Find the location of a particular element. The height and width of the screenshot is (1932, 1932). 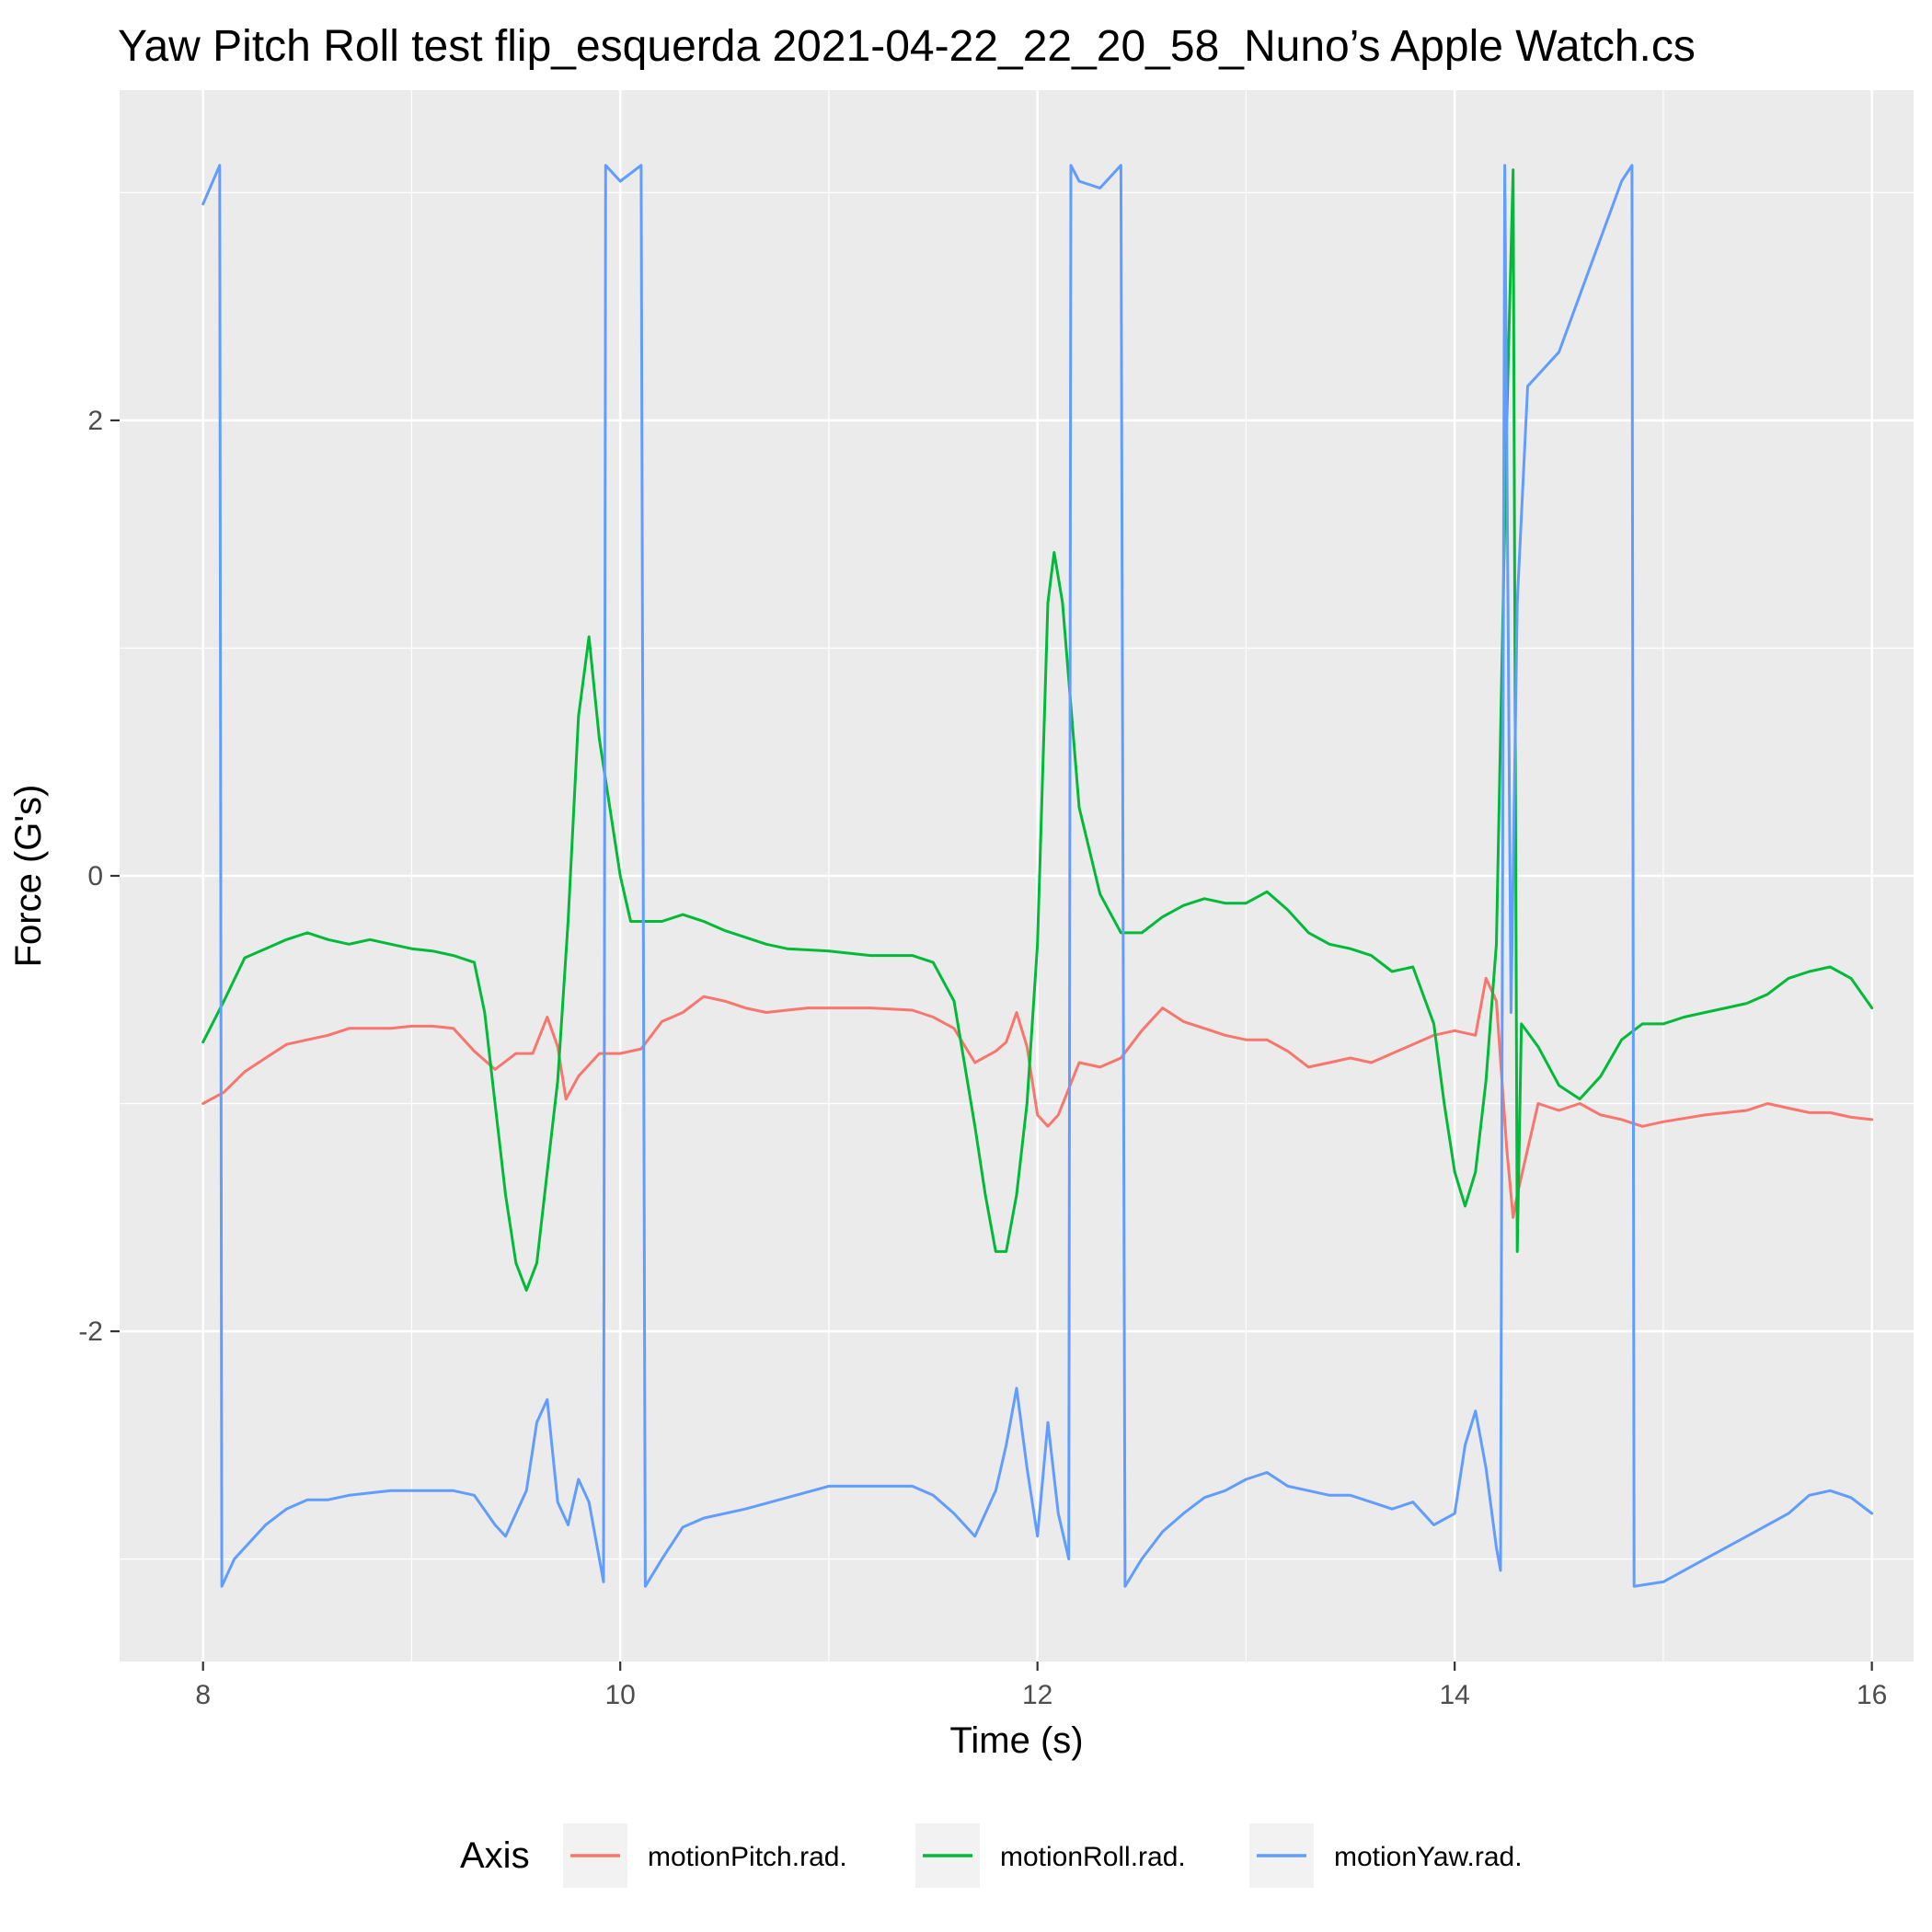

x-tick-label: 8 is located at coordinates (203, 1695).